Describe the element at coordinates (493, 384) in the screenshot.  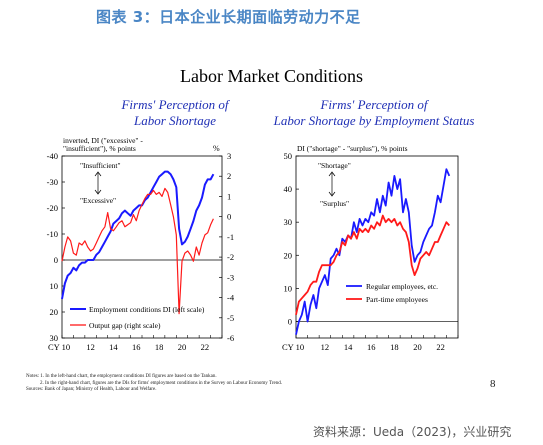
I see `page-number: 8` at that location.